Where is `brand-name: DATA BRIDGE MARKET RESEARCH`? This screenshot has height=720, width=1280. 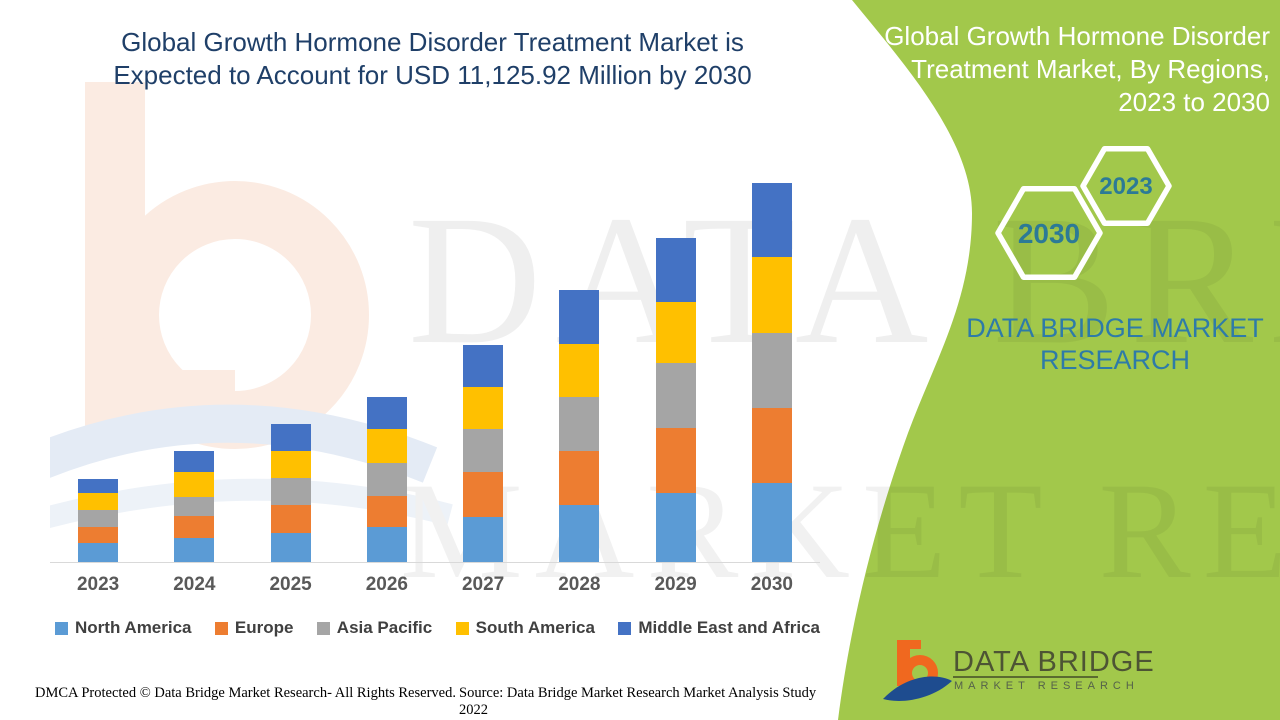 brand-name: DATA BRIDGE MARKET RESEARCH is located at coordinates (1115, 344).